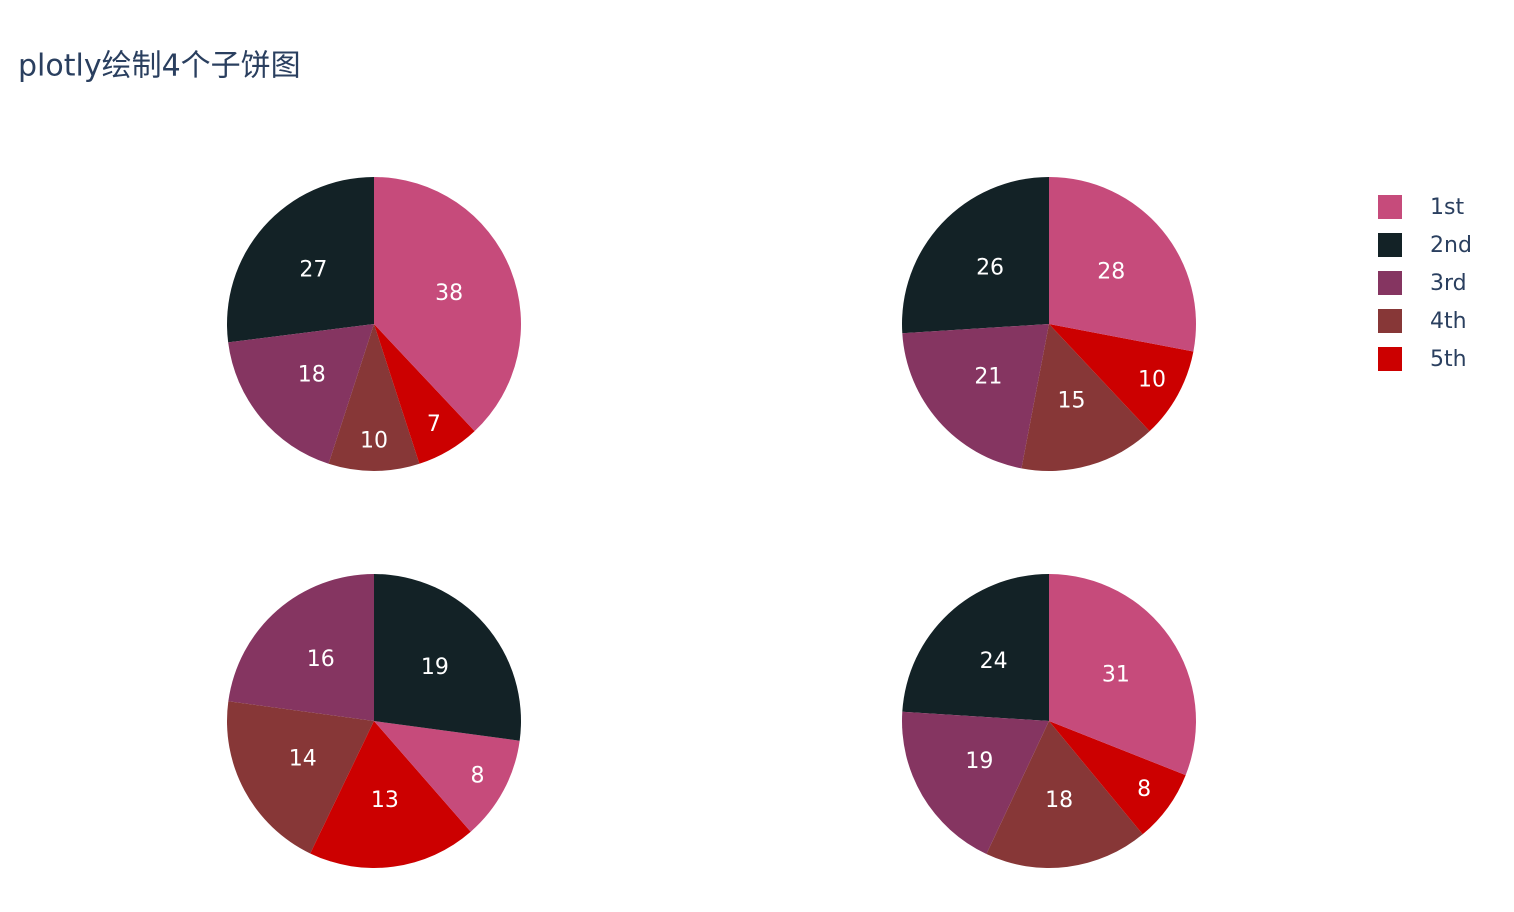 The height and width of the screenshot is (912, 1514). Describe the element at coordinates (449, 293) in the screenshot. I see `slice-label: 38` at that location.